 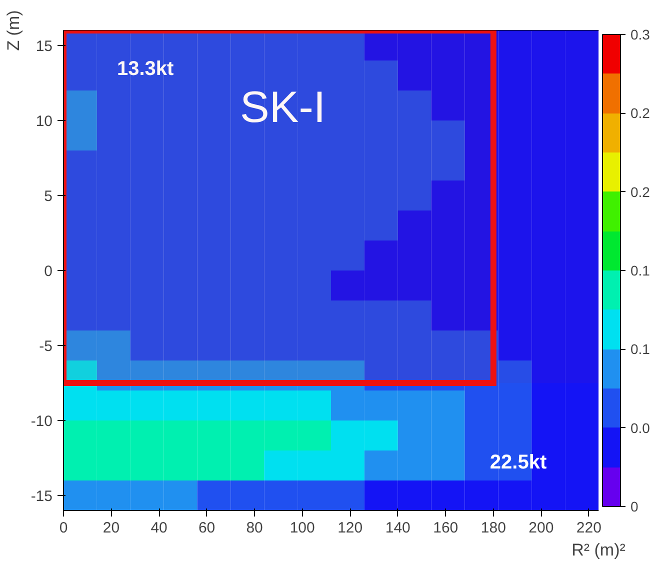 What do you see at coordinates (397, 528) in the screenshot?
I see `x-tick-label: 140` at bounding box center [397, 528].